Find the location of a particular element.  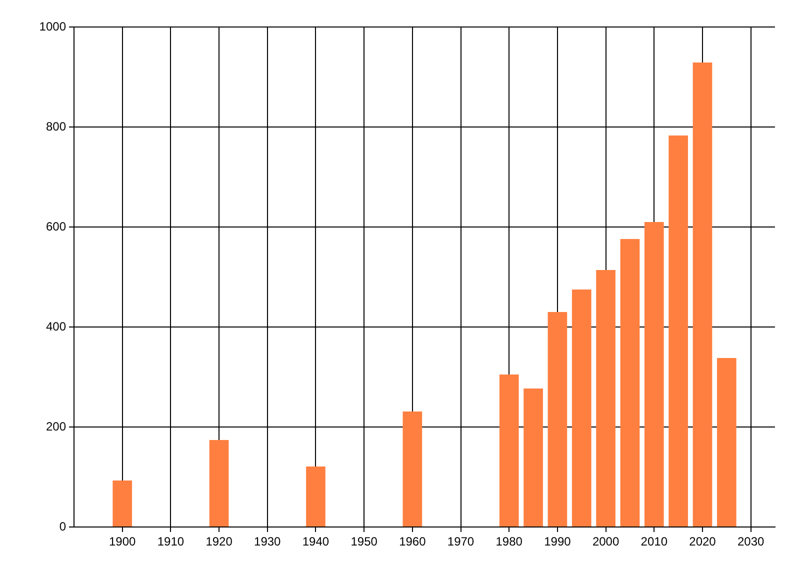

x-tick-label: 1910 is located at coordinates (170, 541).